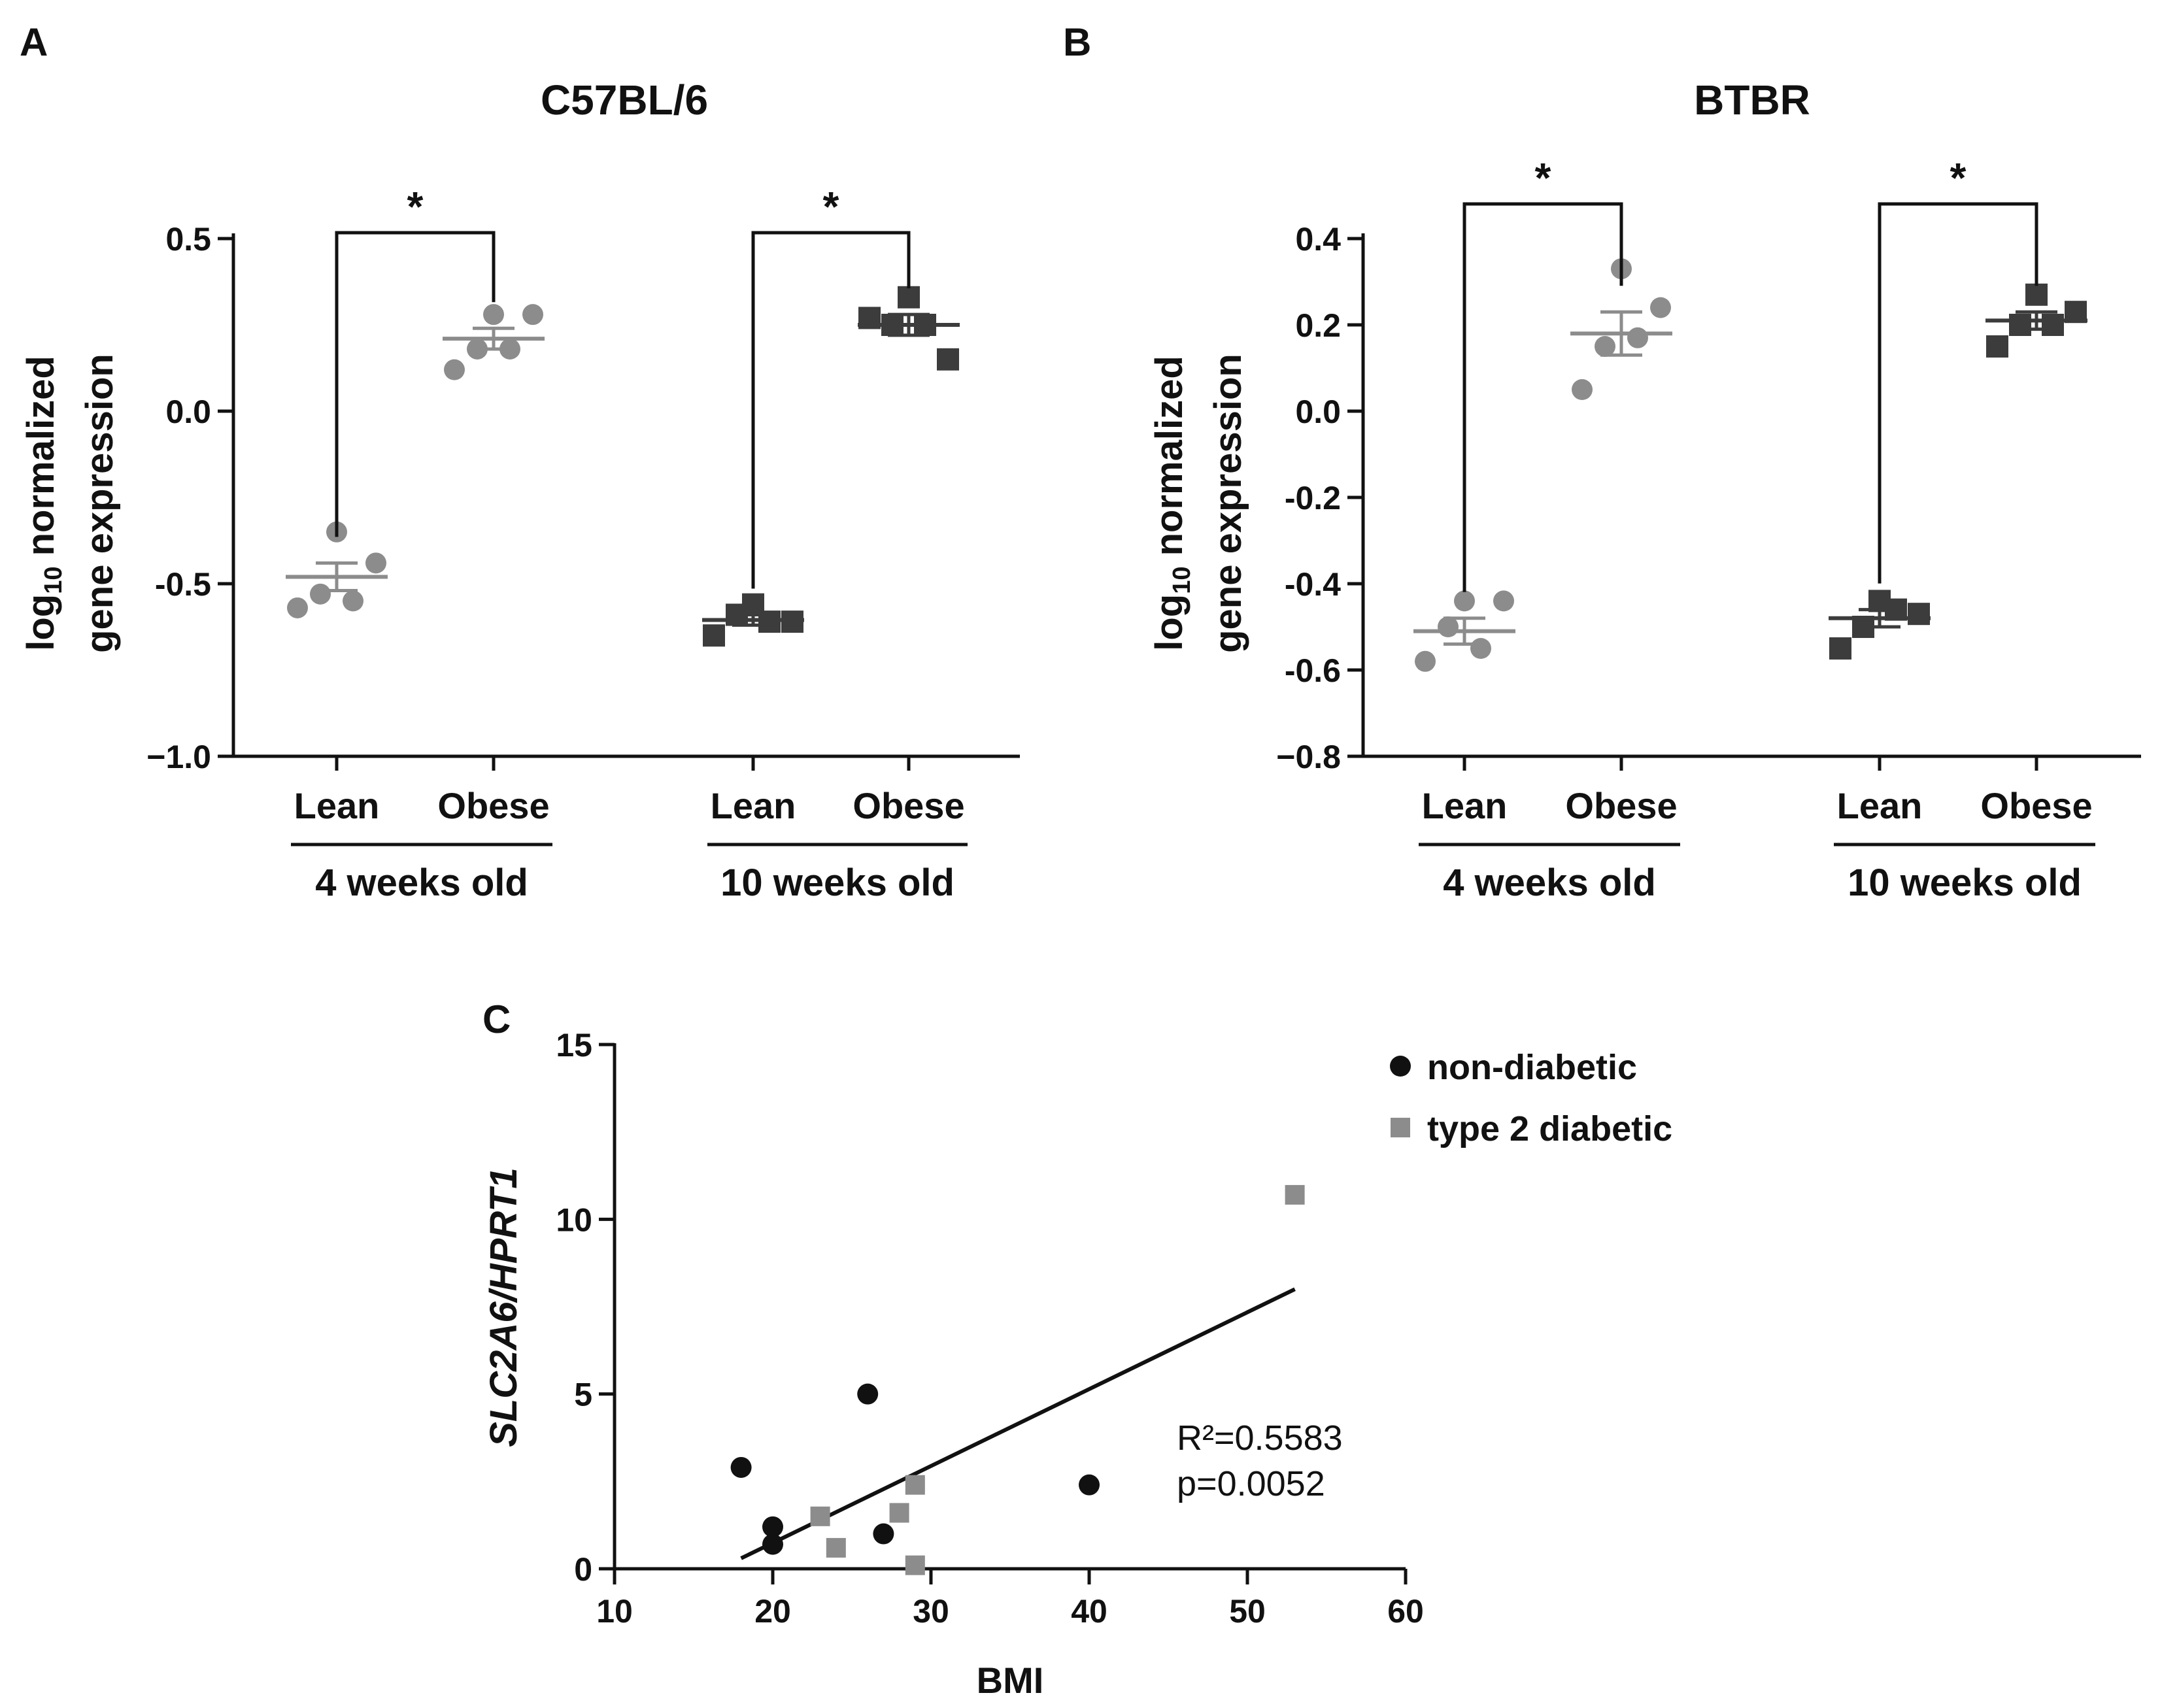 The width and height of the screenshot is (2162, 1708). What do you see at coordinates (1318, 240) in the screenshot?
I see `y-tick-label: 0.4` at bounding box center [1318, 240].